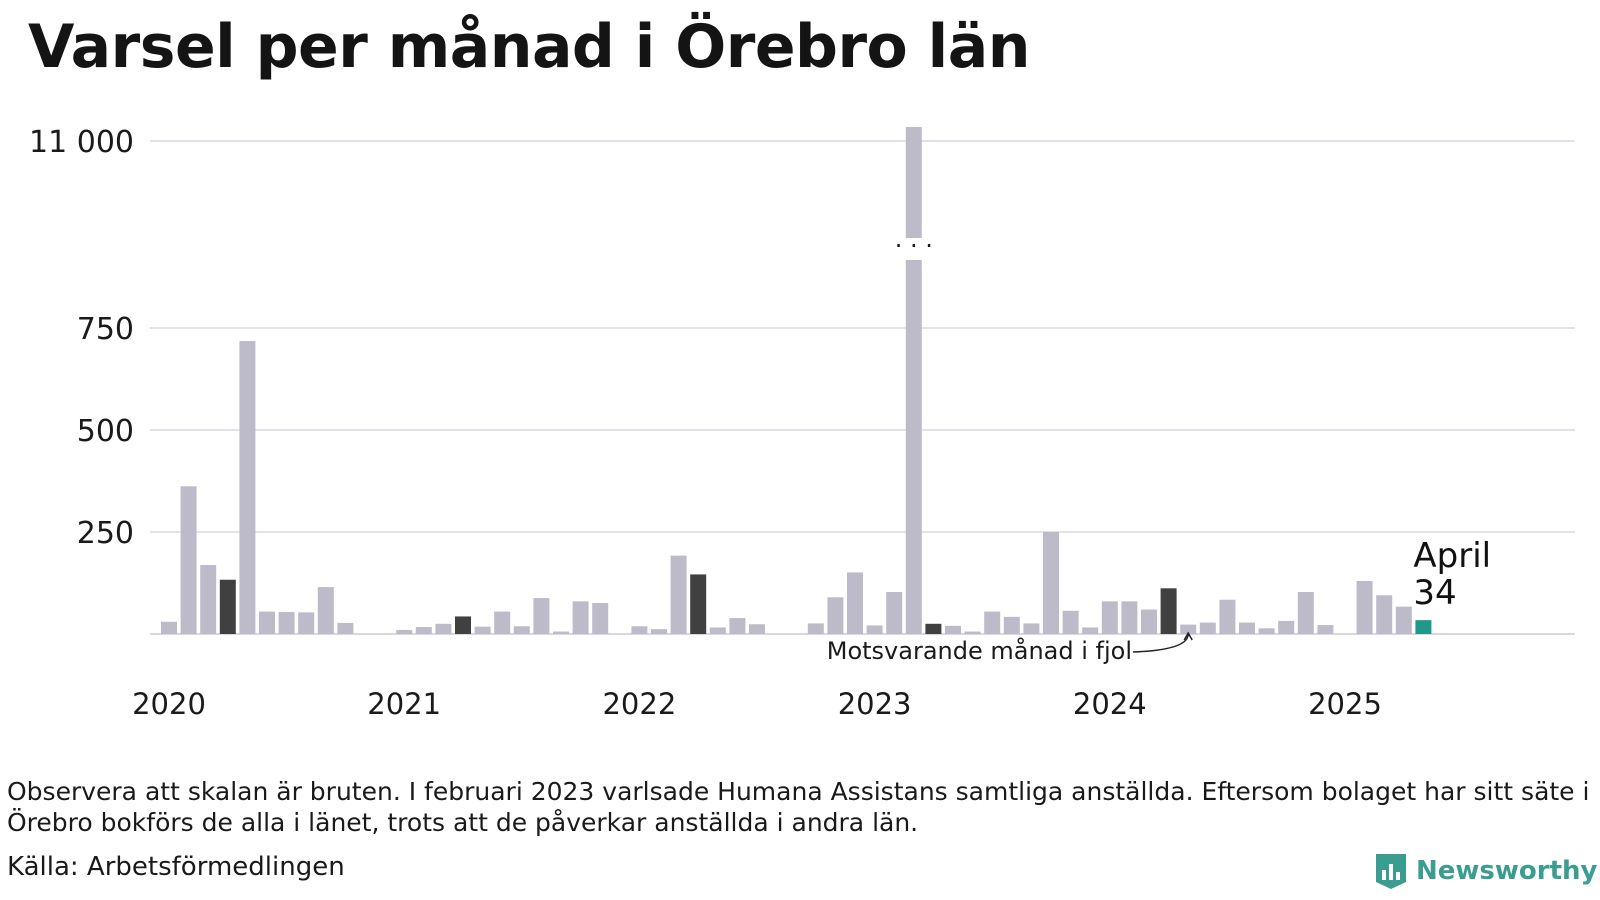  I want to click on x-tick-label: 2023, so click(875, 704).